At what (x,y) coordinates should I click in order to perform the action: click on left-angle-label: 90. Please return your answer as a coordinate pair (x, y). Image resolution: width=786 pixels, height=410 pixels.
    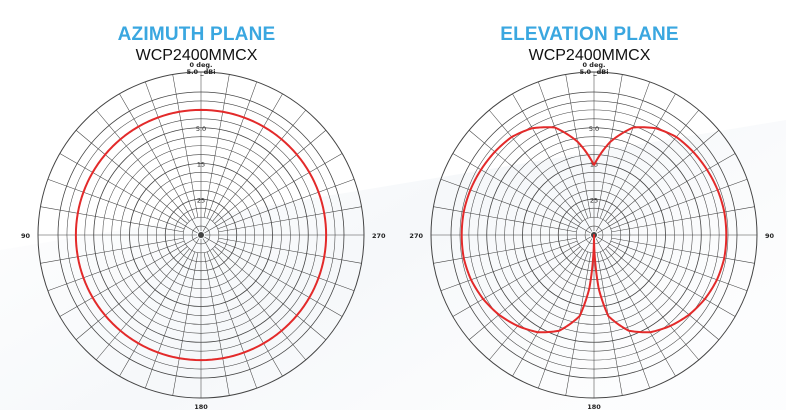
    Looking at the image, I should click on (26, 236).